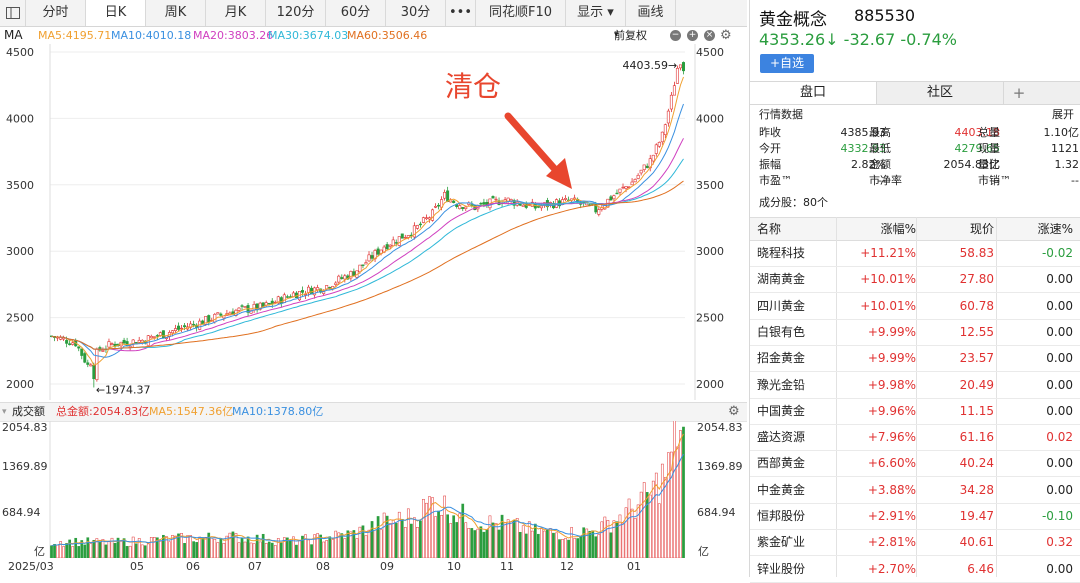 This screenshot has width=1080, height=583. Describe the element at coordinates (651, 13) in the screenshot. I see `tab-draw: 画线` at that location.